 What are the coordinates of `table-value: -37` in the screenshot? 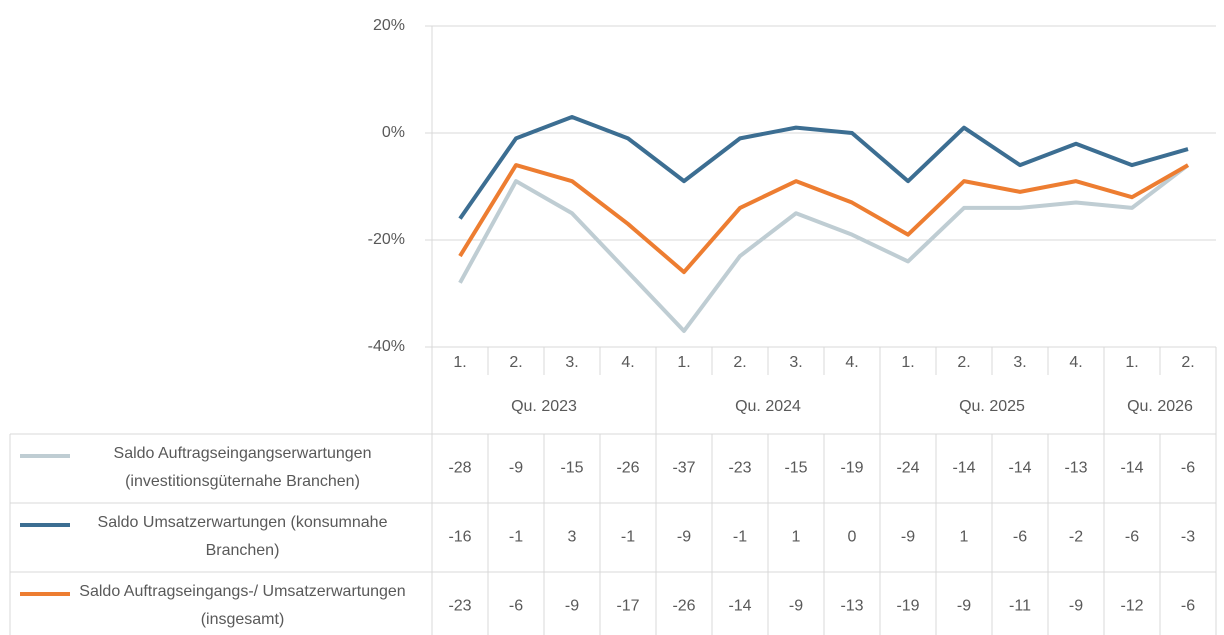 It's located at (683, 468).